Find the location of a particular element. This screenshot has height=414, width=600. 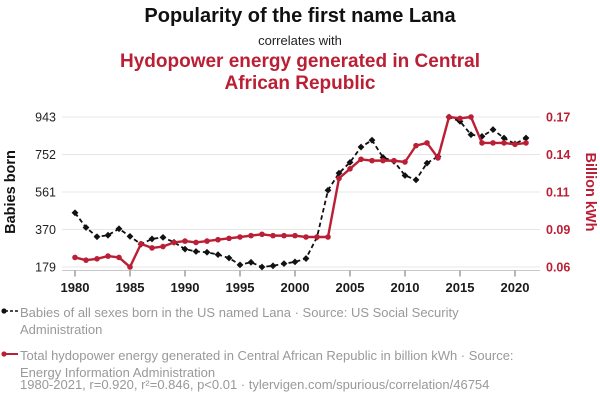

x-axis-tick-label: 2015 is located at coordinates (460, 287).